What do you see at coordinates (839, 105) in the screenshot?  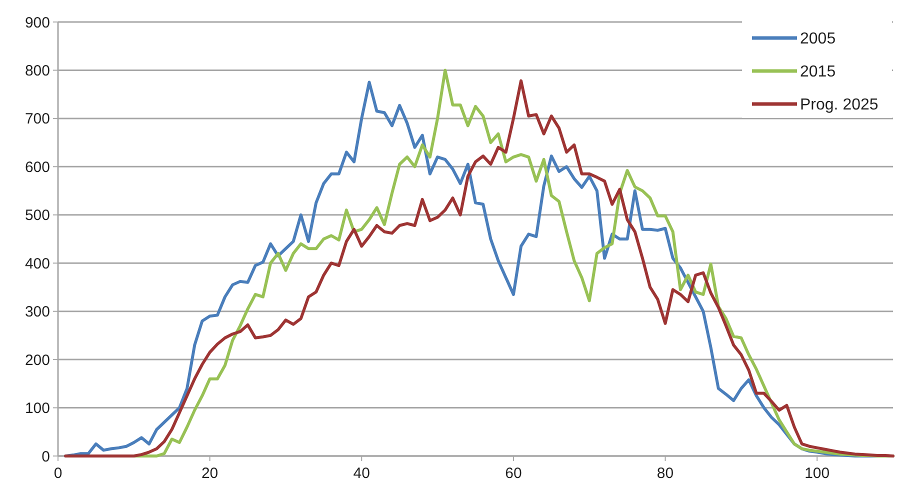 I see `legend-label: Prog. 2025` at bounding box center [839, 105].